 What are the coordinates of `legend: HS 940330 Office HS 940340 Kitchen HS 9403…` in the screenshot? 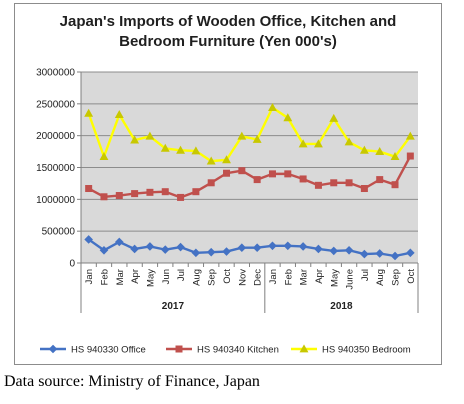 It's located at (225, 350).